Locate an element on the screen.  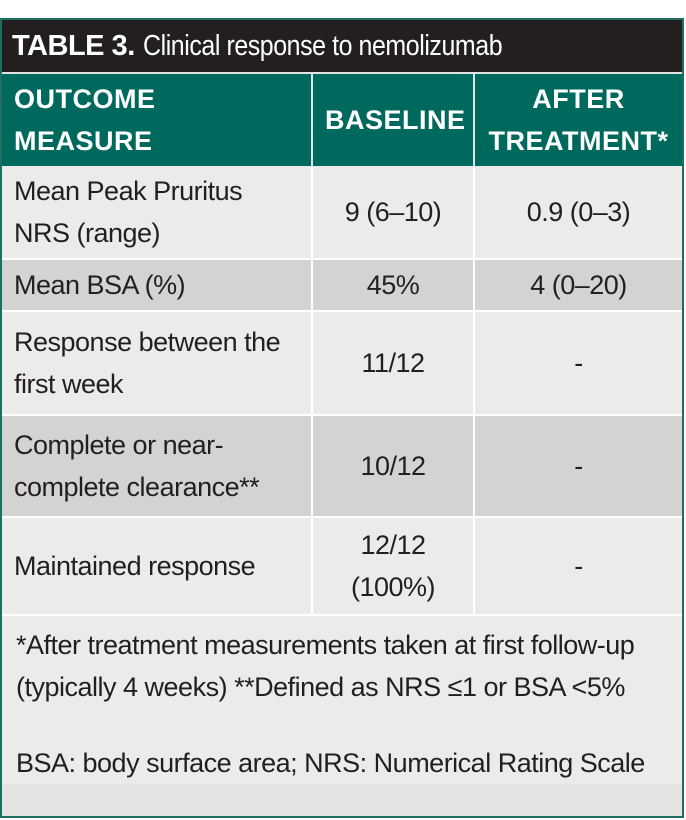
column-header-baseline: BASELINE is located at coordinates (393, 120).